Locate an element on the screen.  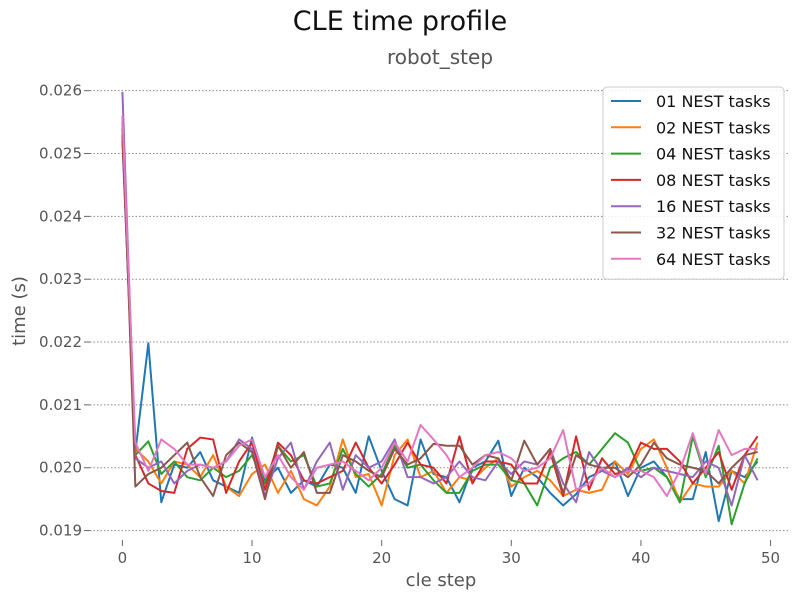
y-axis-ticks: 0.019 0.020 0.021 0.022 0.023 0.024 0.025 0.026 is located at coordinates (64, 311).